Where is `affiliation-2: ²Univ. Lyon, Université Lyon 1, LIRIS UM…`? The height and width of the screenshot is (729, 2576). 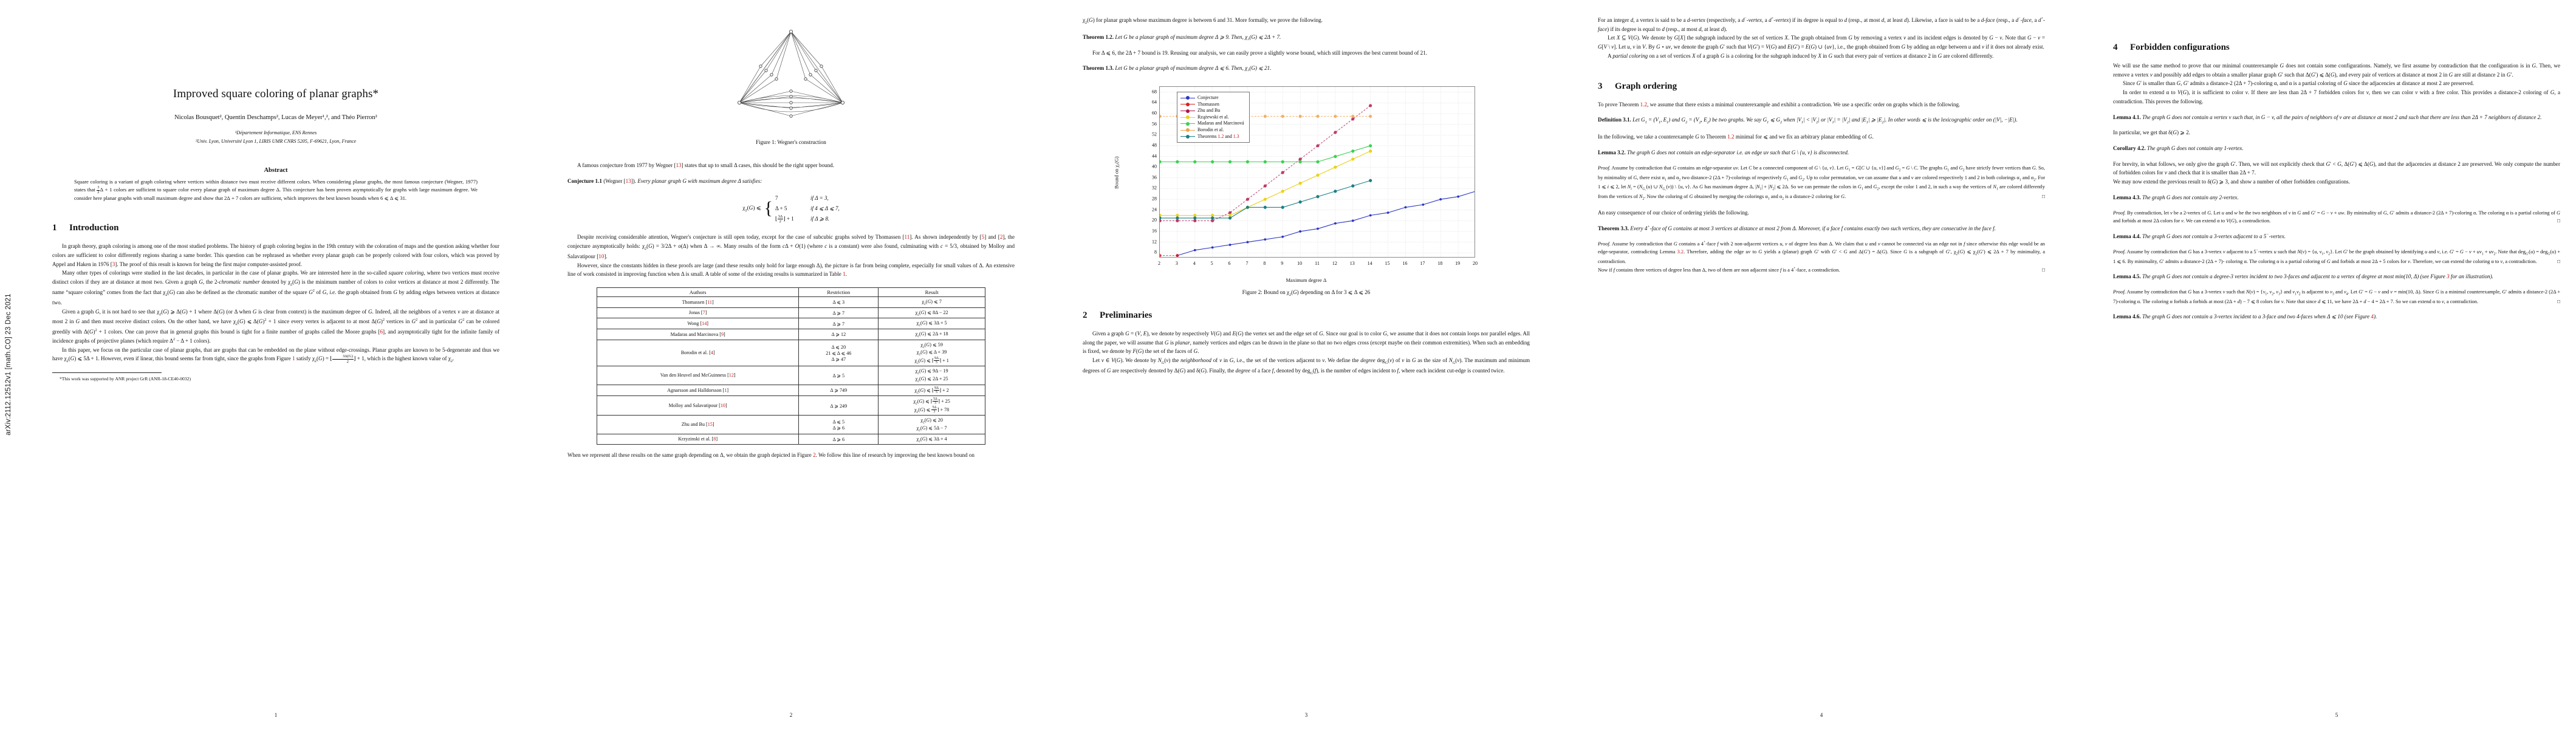
affiliation-2: ²Univ. Lyon, Université Lyon 1, LIRIS UM… is located at coordinates (276, 141).